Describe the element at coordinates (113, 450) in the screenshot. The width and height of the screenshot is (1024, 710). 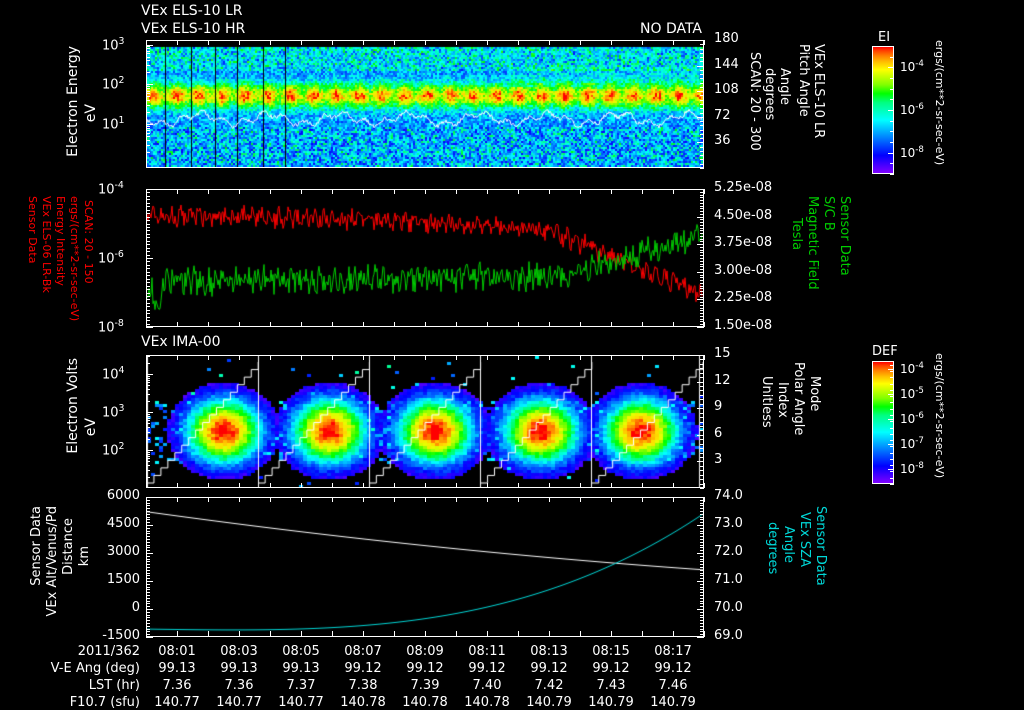
I see `panel3-ytick-label: 10²` at that location.